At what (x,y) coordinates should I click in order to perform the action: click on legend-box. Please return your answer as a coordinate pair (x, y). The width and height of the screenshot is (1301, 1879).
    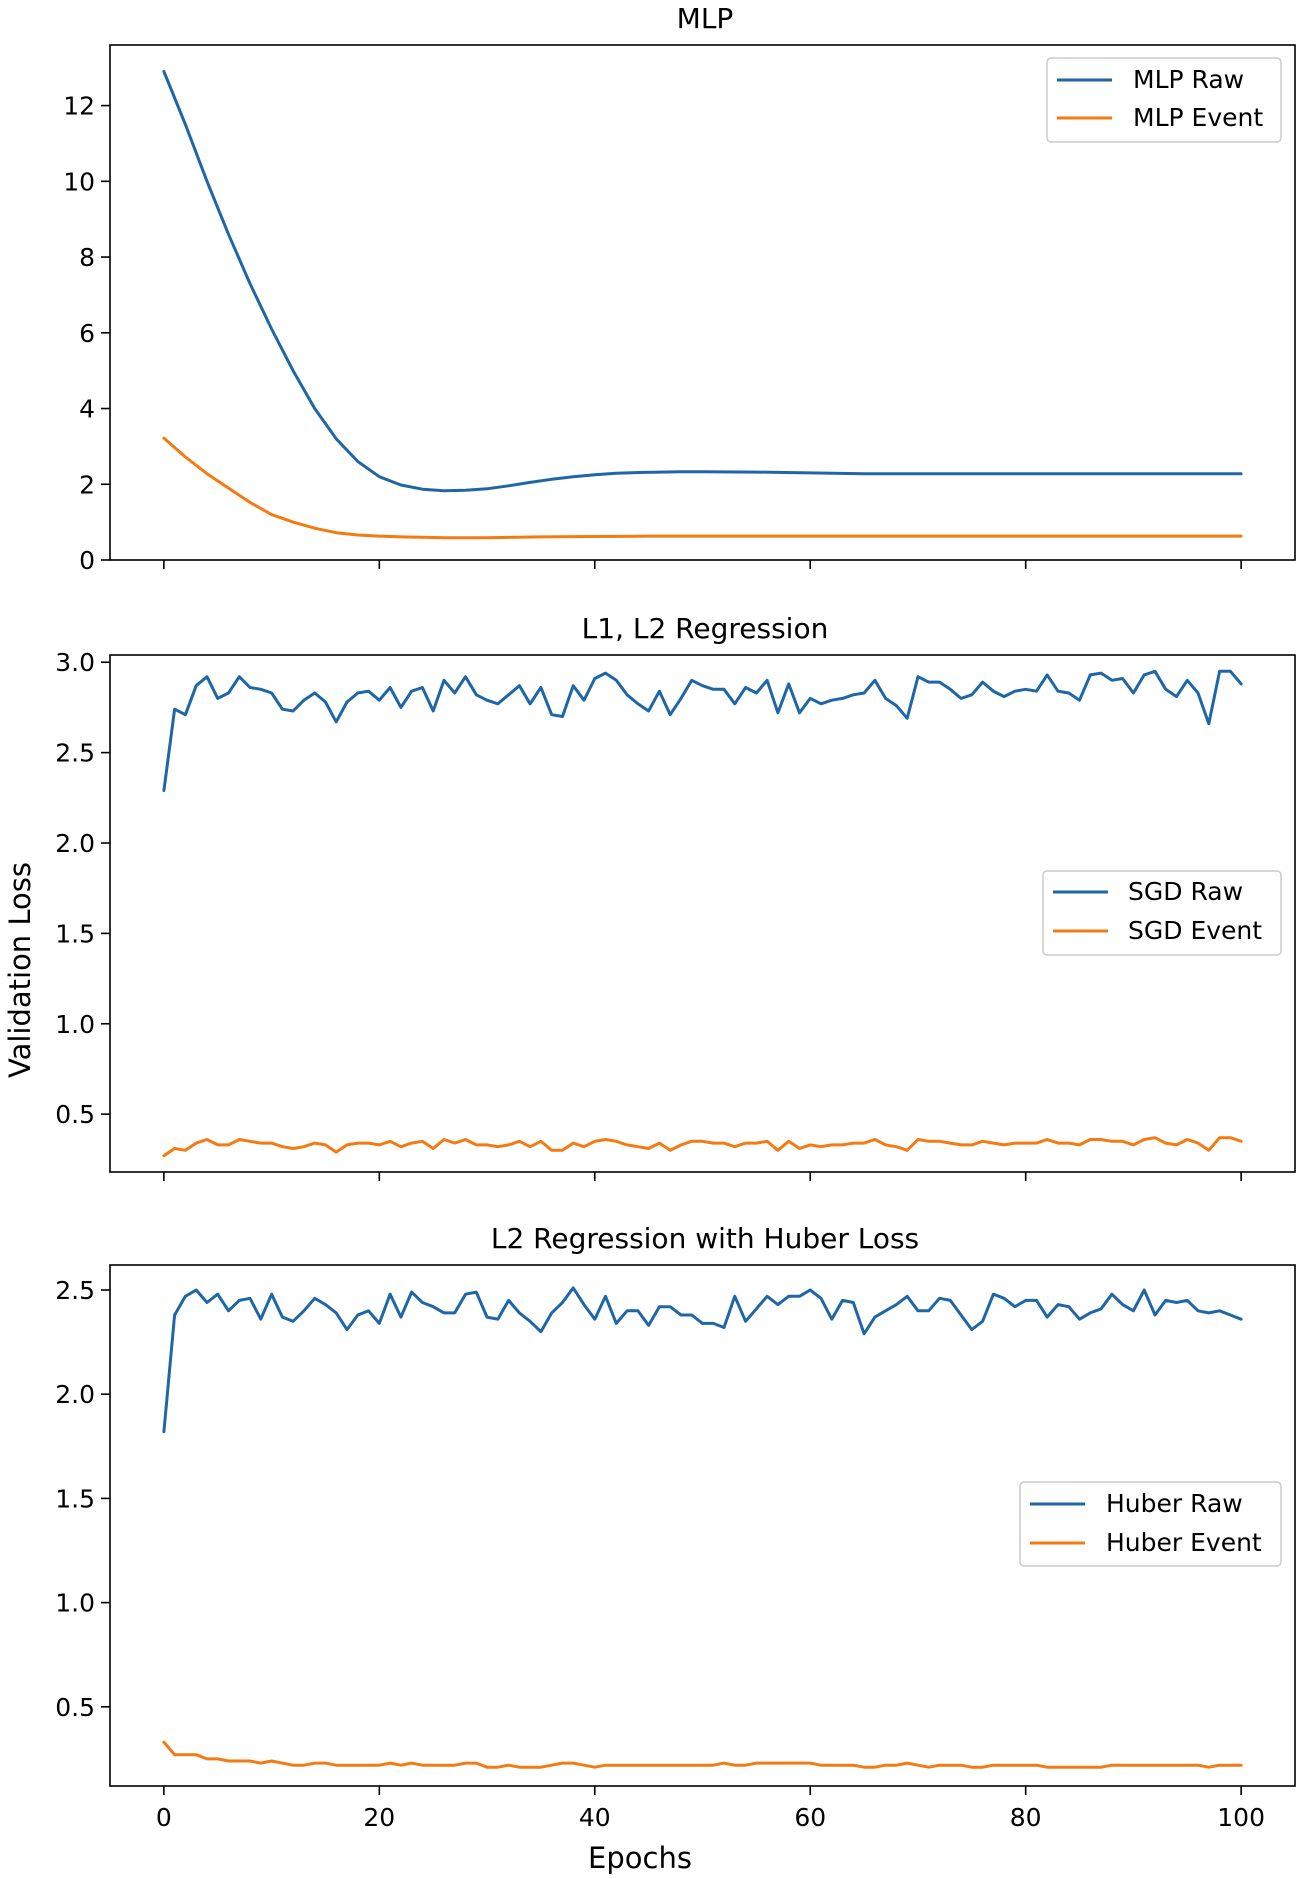
    Looking at the image, I should click on (1150, 1524).